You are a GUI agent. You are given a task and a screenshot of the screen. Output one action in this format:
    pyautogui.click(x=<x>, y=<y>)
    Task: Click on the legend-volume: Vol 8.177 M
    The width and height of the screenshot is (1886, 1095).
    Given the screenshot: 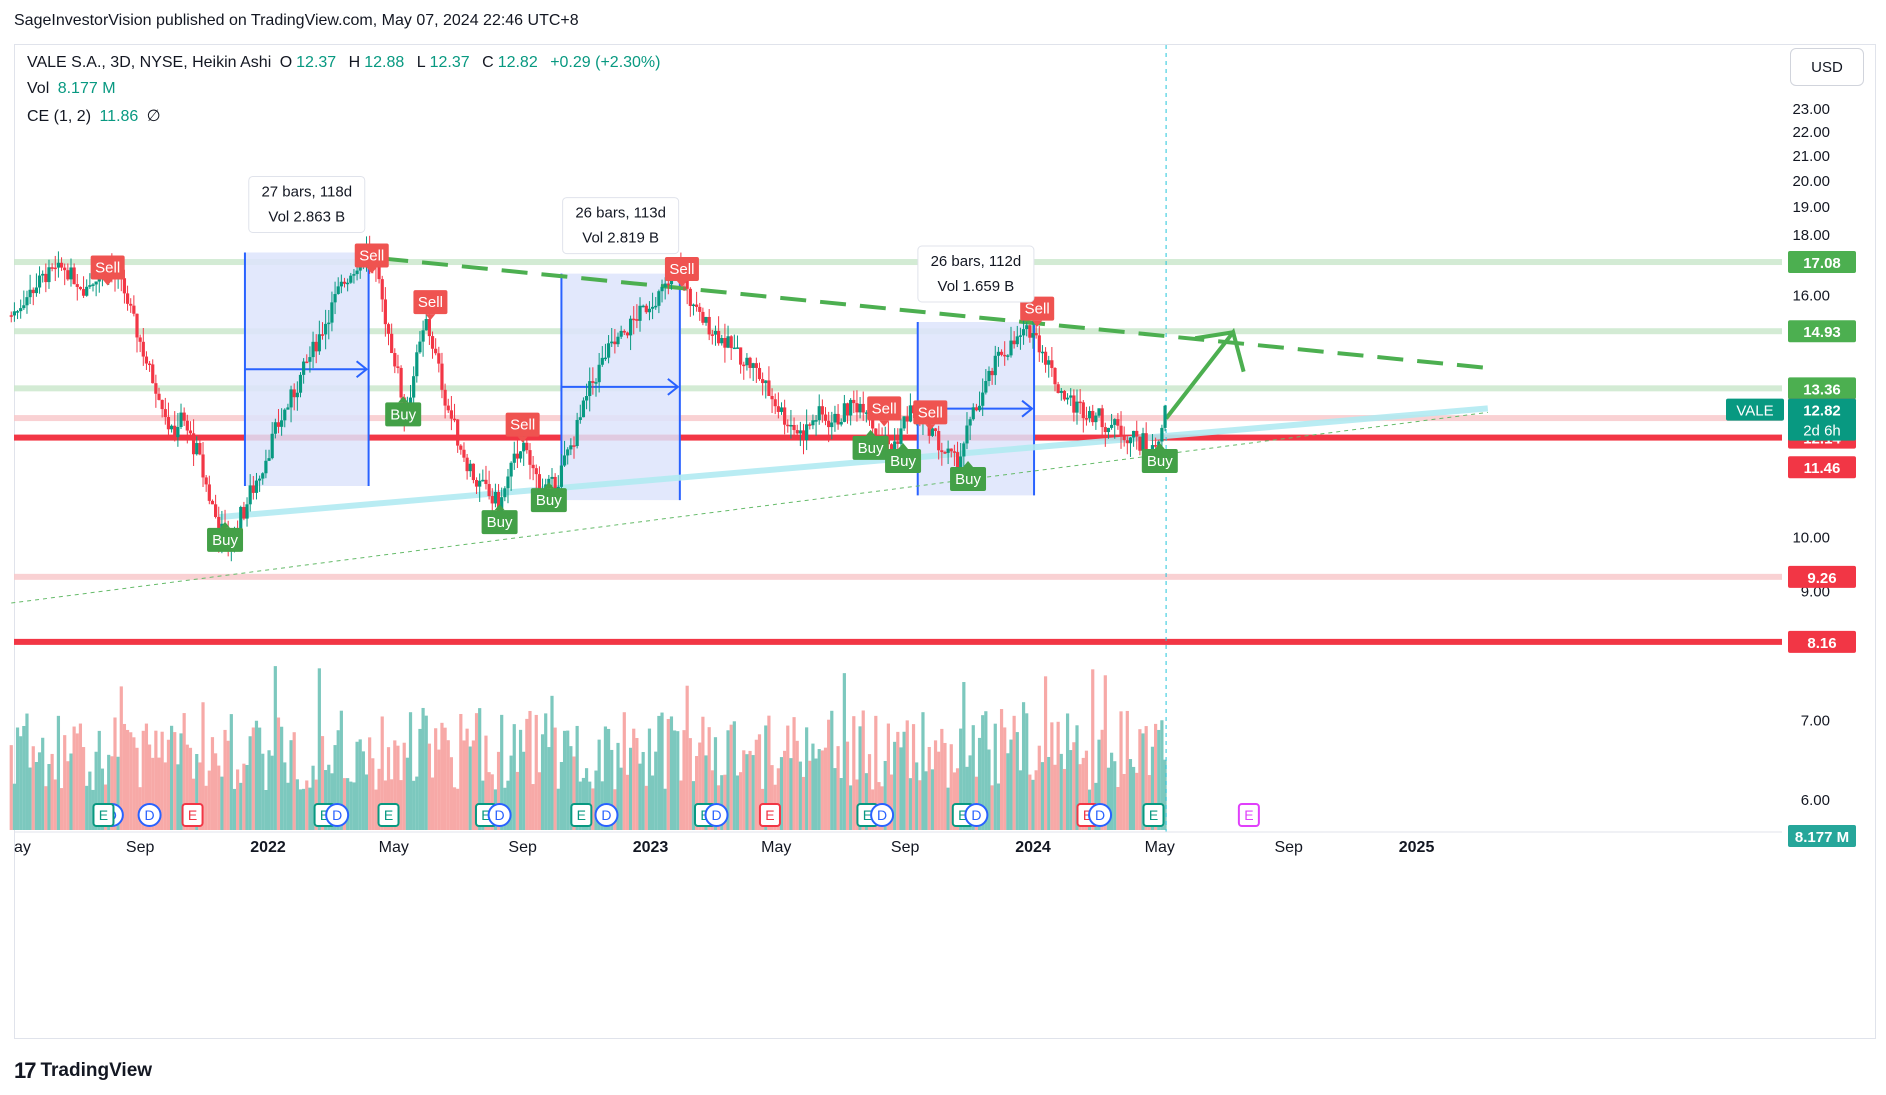 What is the action you would take?
    pyautogui.click(x=73, y=89)
    